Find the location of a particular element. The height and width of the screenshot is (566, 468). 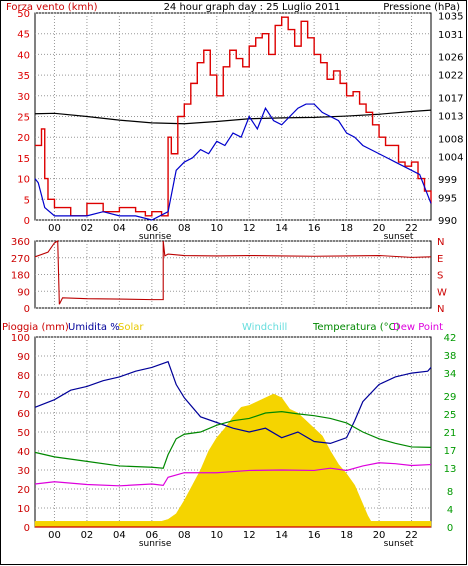

y-tick-label-right: E is located at coordinates (440, 259).